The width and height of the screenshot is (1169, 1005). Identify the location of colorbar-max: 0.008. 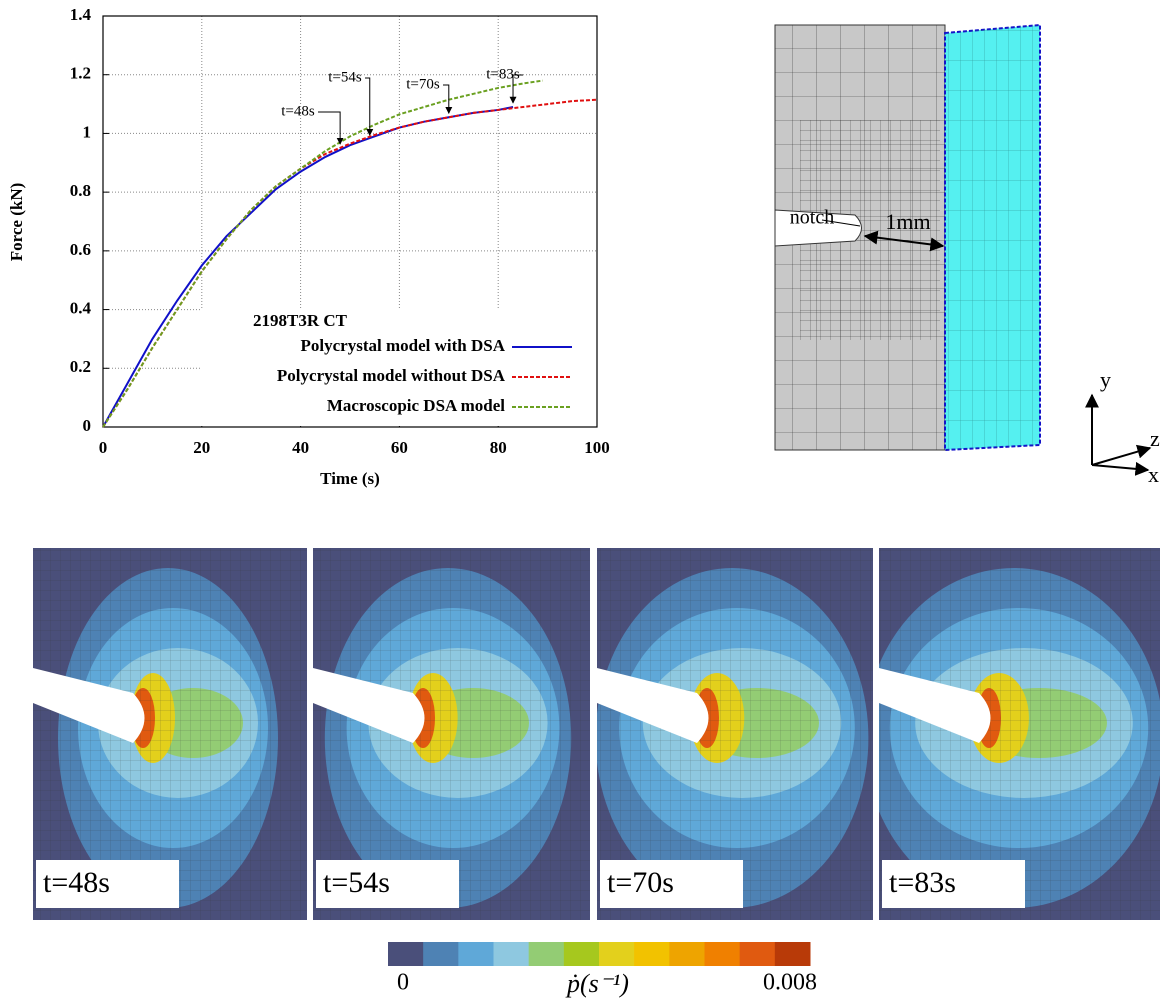
(790, 983).